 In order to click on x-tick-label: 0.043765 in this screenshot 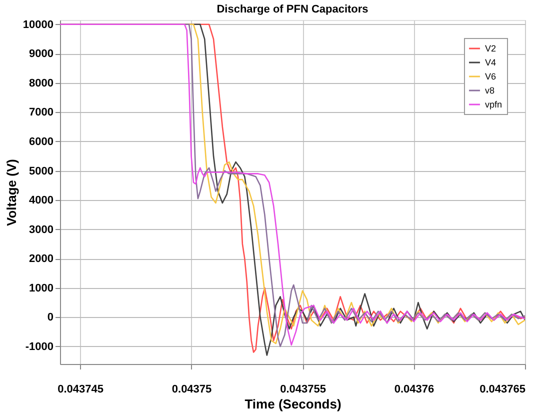, I will do `click(503, 390)`.